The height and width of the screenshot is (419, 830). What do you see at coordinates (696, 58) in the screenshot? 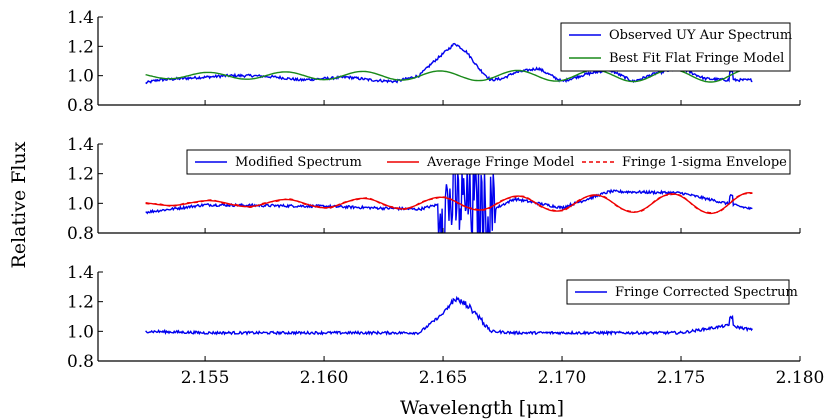
I see `legend-label: Best Fit Flat Fringe Model` at bounding box center [696, 58].